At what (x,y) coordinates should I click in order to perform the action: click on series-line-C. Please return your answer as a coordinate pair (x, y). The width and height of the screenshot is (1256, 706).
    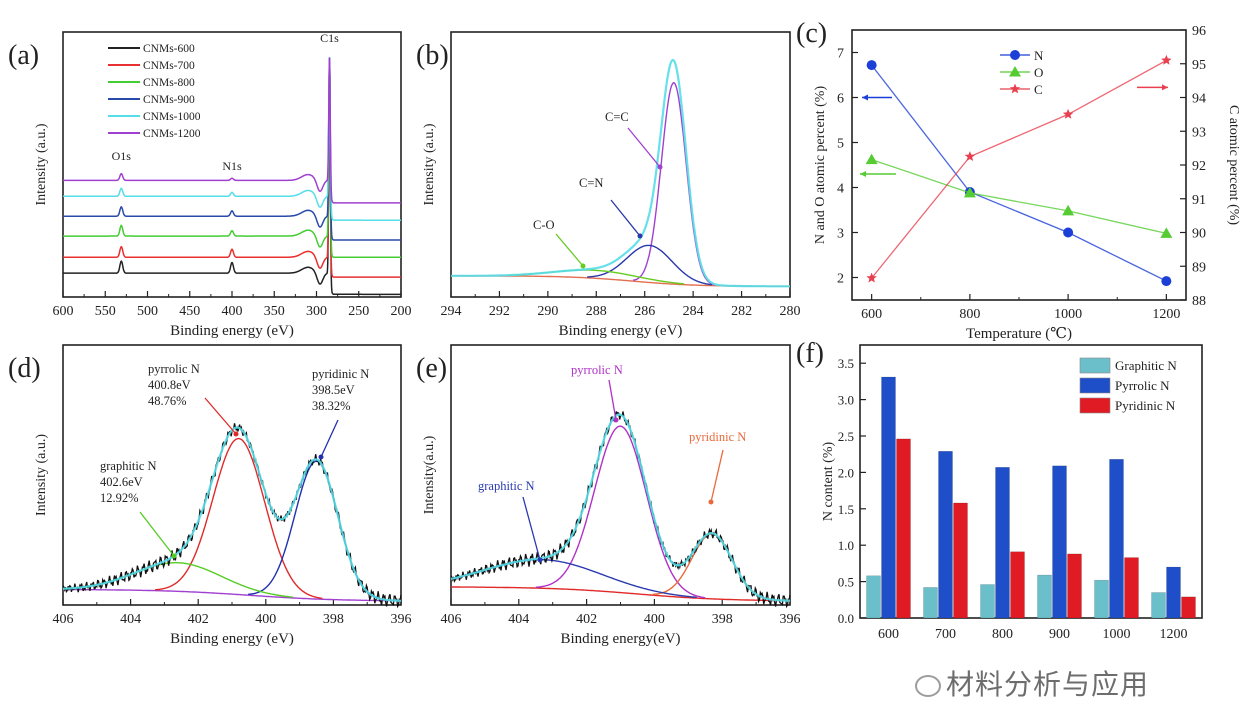
    Looking at the image, I should click on (1019, 169).